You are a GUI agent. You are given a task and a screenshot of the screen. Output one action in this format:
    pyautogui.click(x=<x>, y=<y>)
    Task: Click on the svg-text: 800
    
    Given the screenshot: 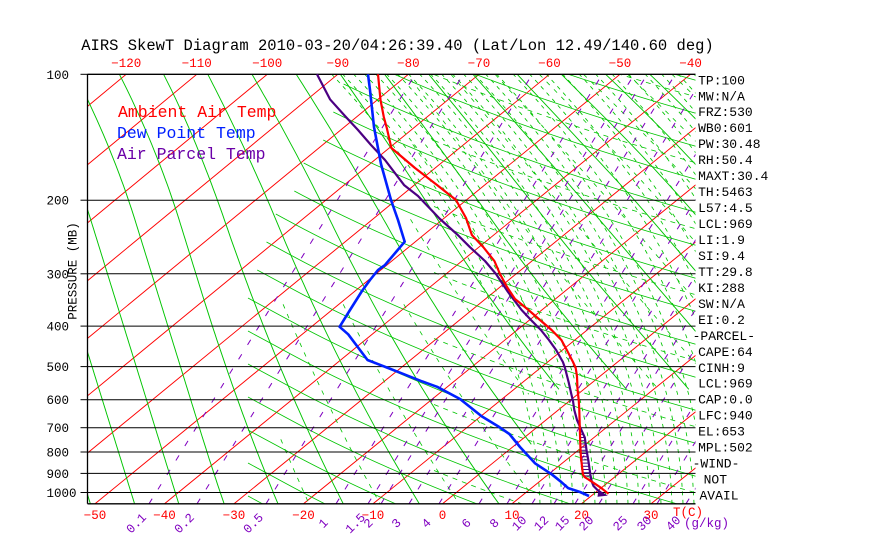 What is the action you would take?
    pyautogui.click(x=58, y=453)
    